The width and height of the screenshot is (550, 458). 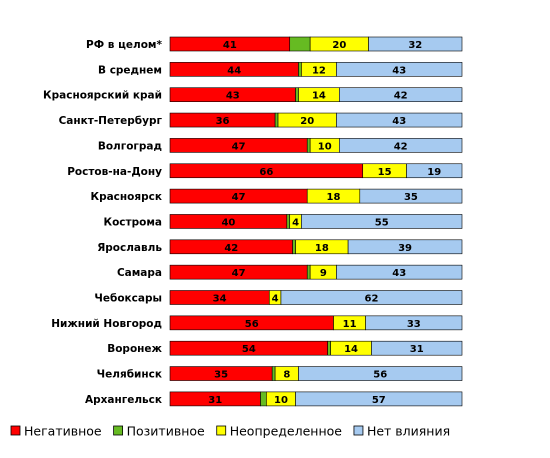 What do you see at coordinates (319, 70) in the screenshot?
I see `data-label: 12` at bounding box center [319, 70].